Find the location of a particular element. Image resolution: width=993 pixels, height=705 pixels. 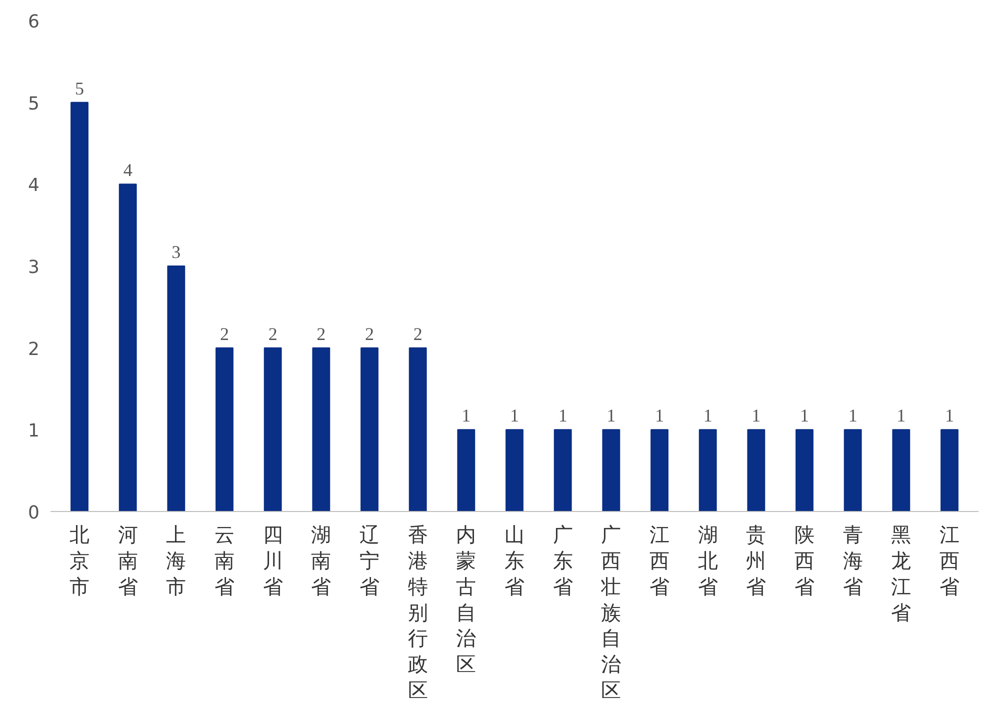

y-tick-label: 0 is located at coordinates (34, 513).